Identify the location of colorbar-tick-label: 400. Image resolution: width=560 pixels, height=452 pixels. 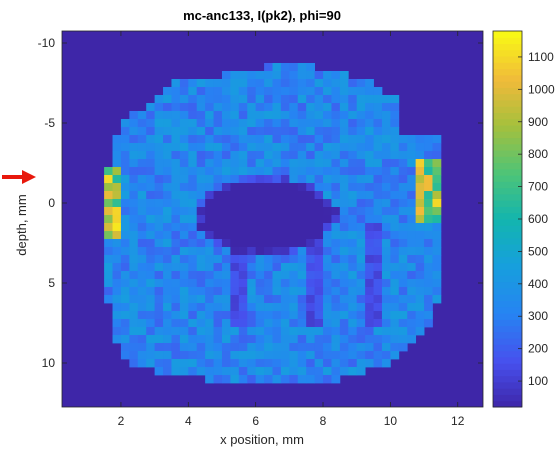
(538, 284).